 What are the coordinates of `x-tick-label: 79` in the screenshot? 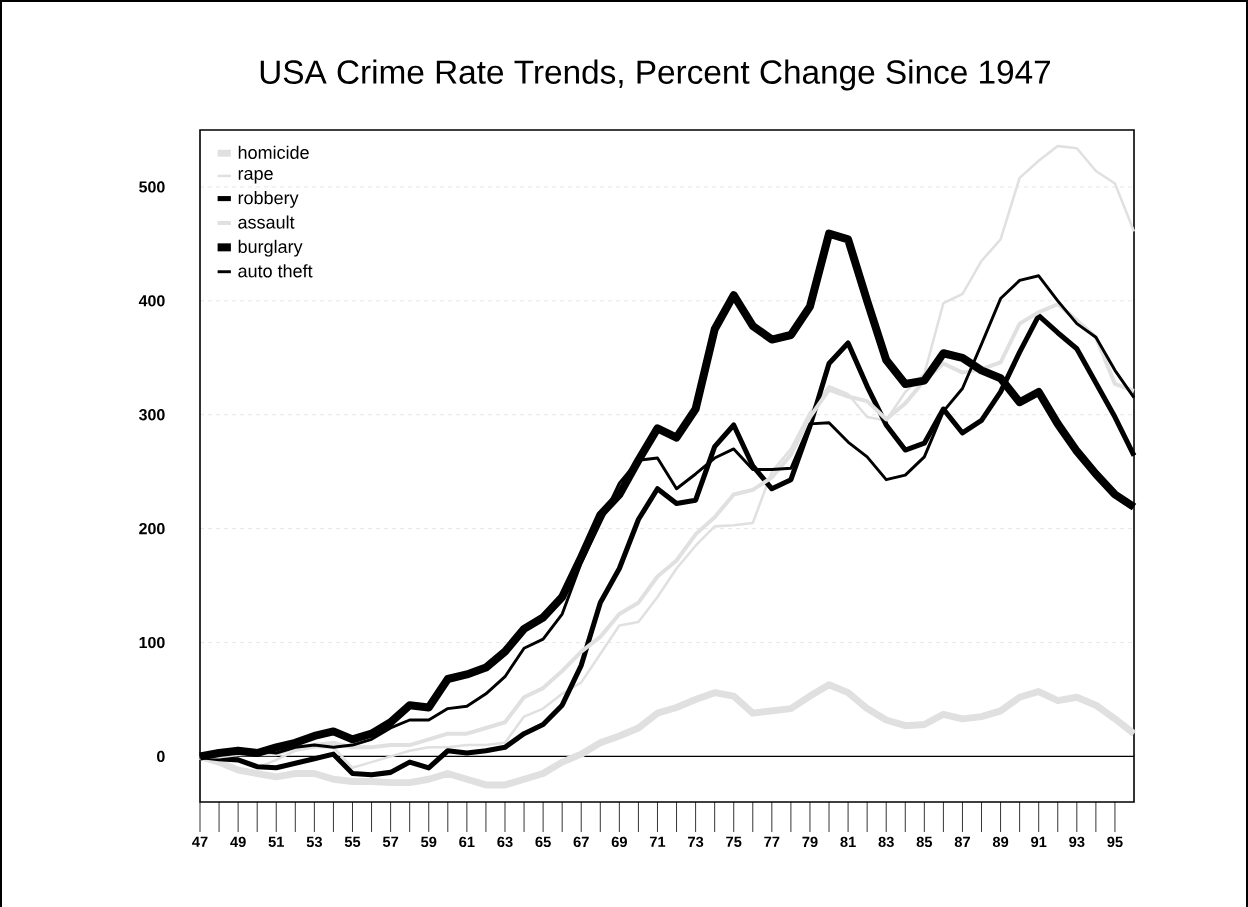 It's located at (810, 842).